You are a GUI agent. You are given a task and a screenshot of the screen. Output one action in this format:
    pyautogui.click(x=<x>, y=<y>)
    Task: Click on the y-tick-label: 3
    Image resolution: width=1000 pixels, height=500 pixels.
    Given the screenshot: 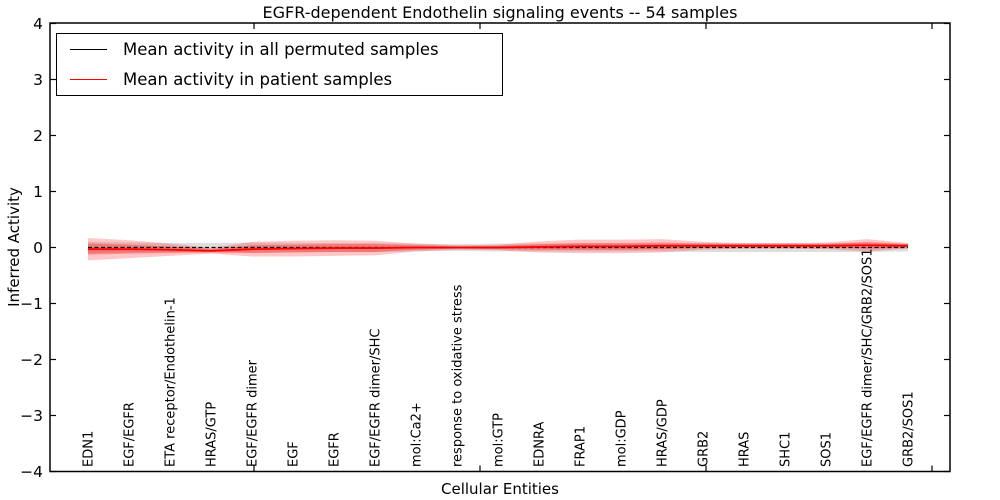 What is the action you would take?
    pyautogui.click(x=38, y=80)
    